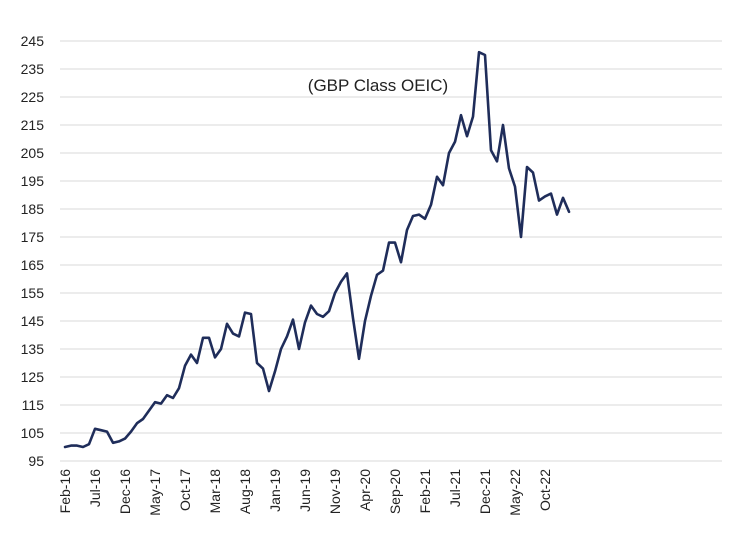  What do you see at coordinates (275, 490) in the screenshot?
I see `x-tick-label: Jan-19` at bounding box center [275, 490].